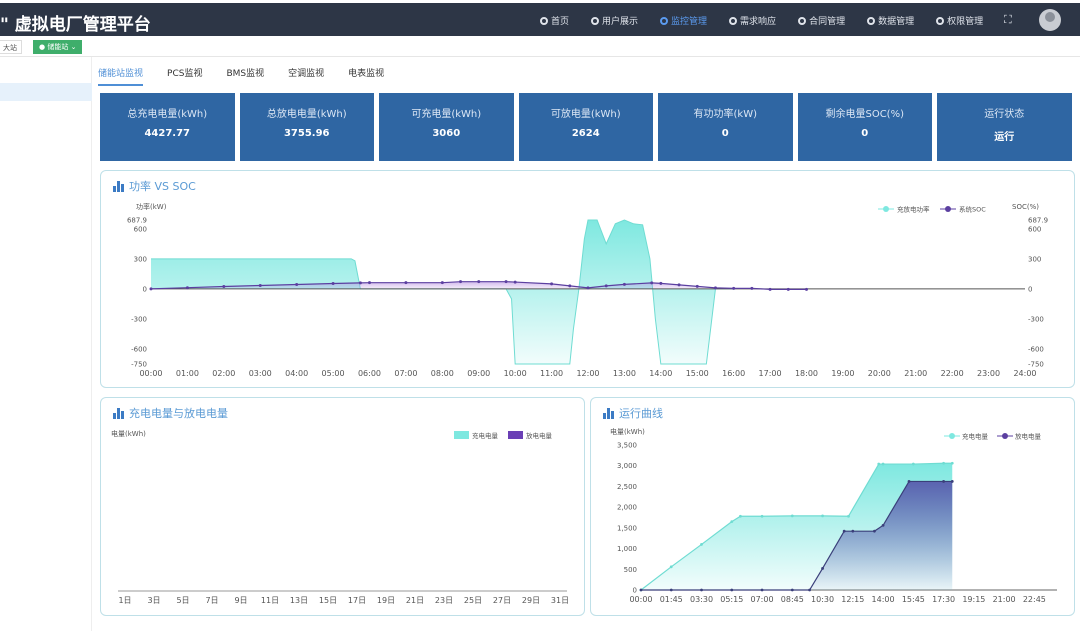  I want to click on nav-item-6: 权限管理, so click(959, 20).